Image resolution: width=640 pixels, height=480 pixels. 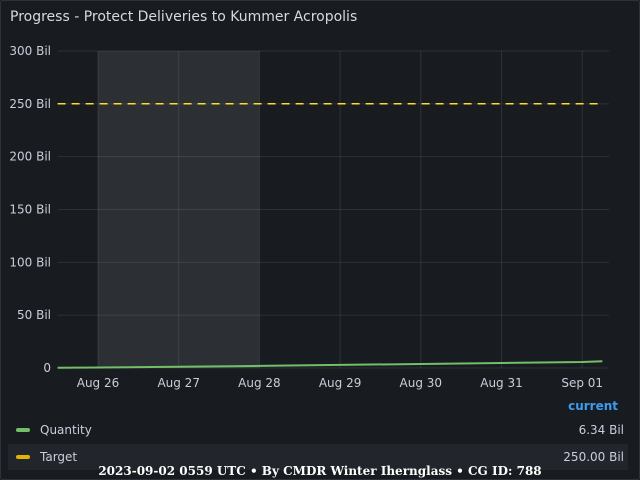 What do you see at coordinates (30, 104) in the screenshot?
I see `y-tick-label: 250 Bil` at bounding box center [30, 104].